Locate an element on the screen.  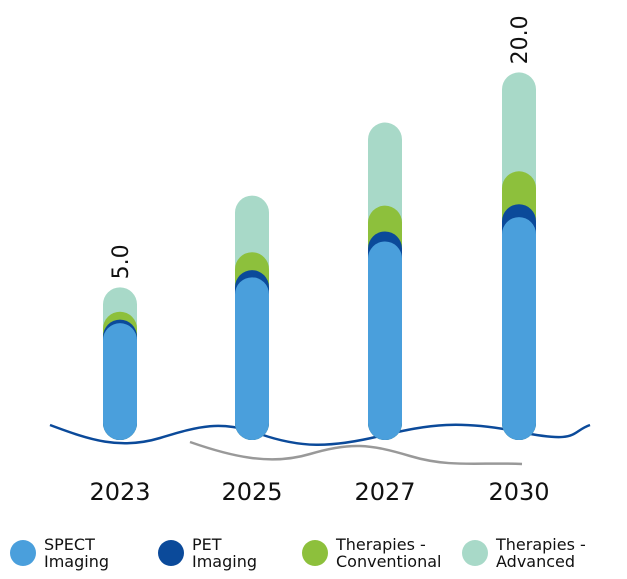
x-tick-label: 2030 is located at coordinates (518, 492).